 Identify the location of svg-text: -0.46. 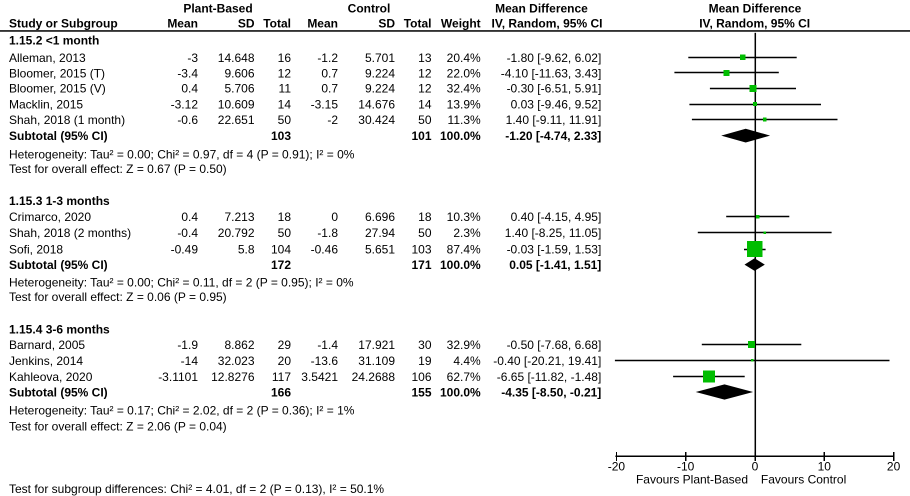
(325, 249).